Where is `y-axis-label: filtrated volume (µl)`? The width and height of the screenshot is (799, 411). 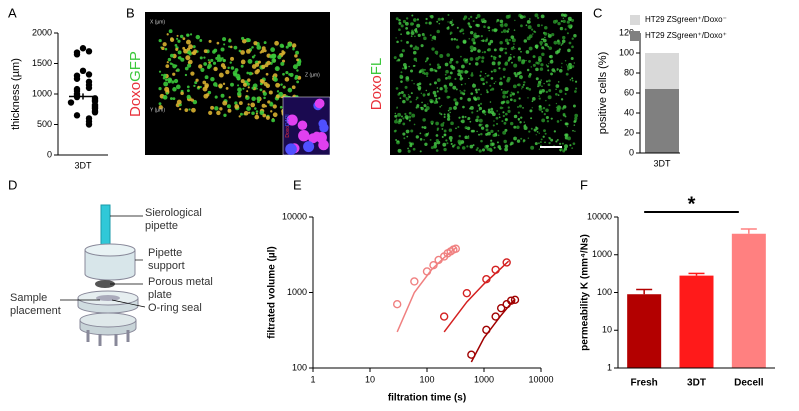 y-axis-label: filtrated volume (µl) is located at coordinates (272, 292).